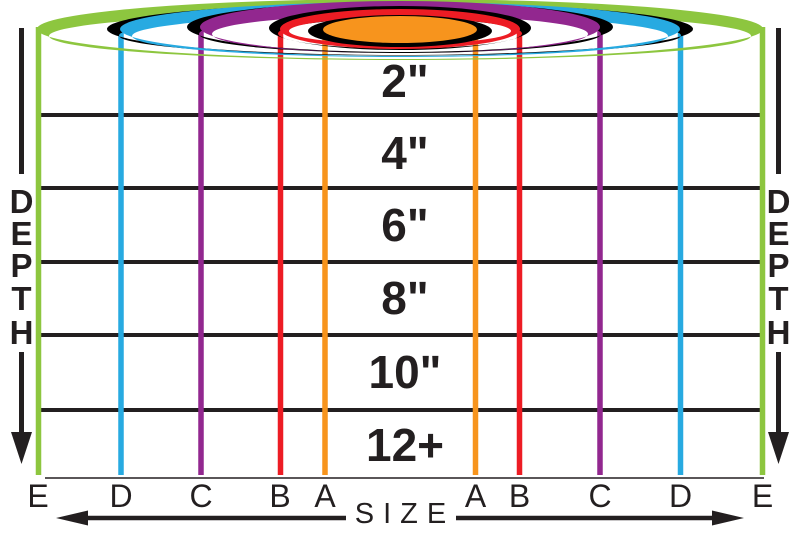  I want to click on size-letter-right-b: B, so click(519, 496).